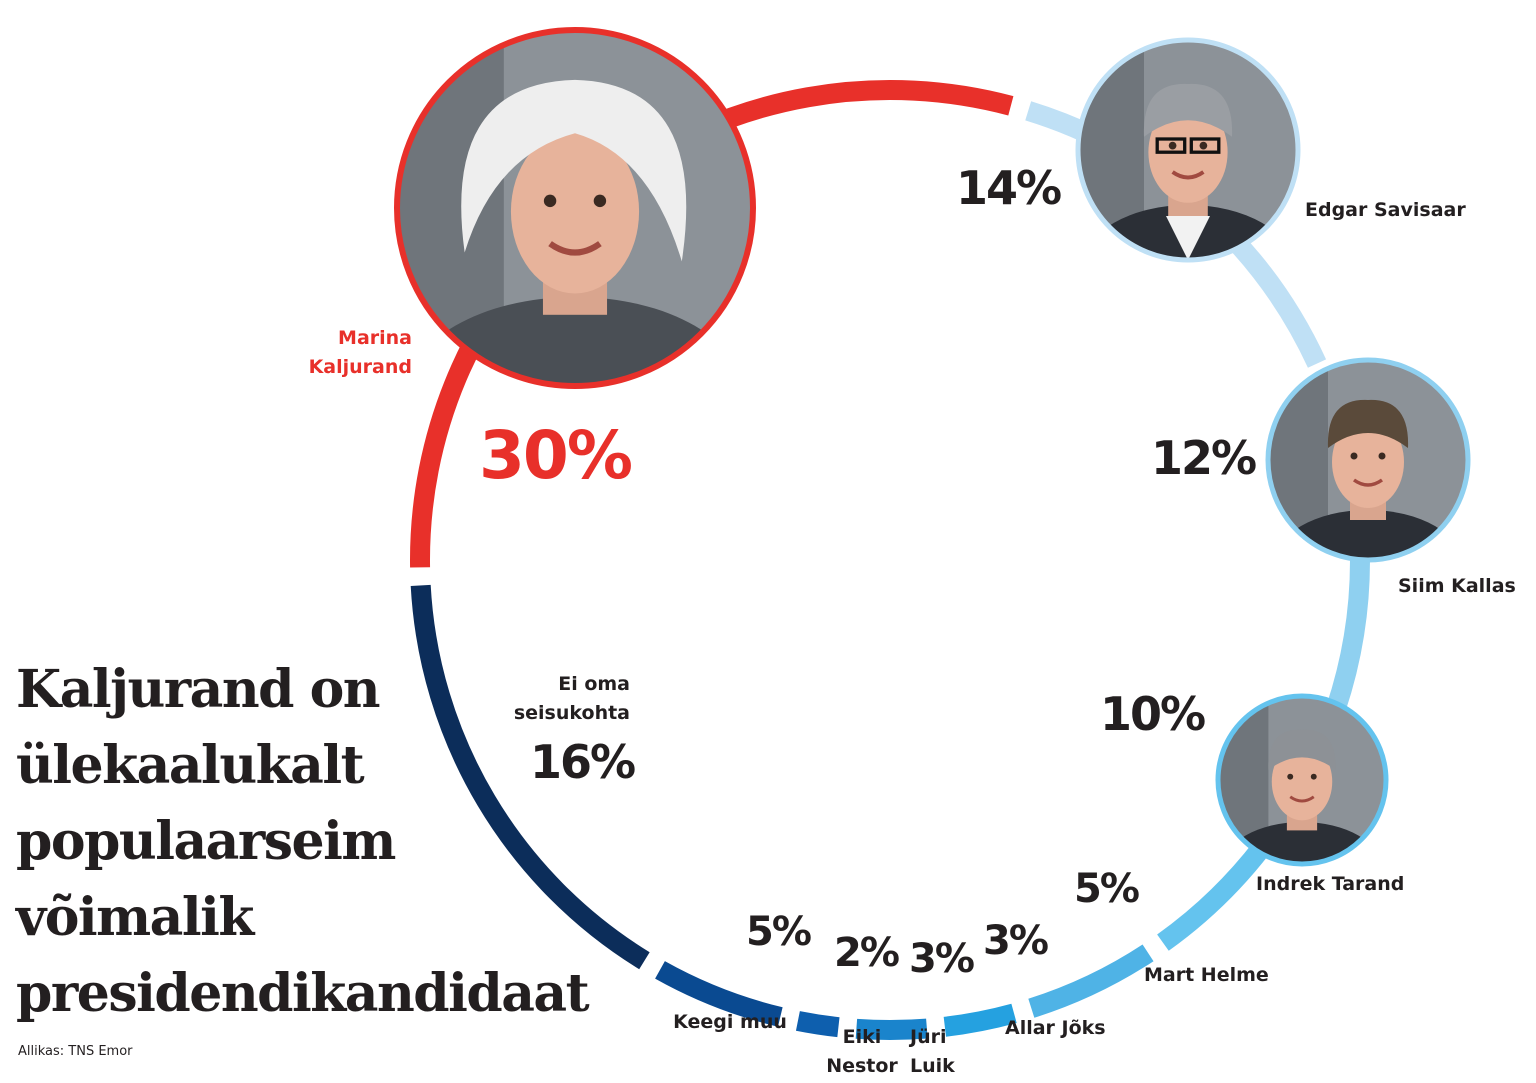 This screenshot has width=1536, height=1083. Describe the element at coordinates (1091, 981) in the screenshot. I see `ring-segment-helme` at that location.